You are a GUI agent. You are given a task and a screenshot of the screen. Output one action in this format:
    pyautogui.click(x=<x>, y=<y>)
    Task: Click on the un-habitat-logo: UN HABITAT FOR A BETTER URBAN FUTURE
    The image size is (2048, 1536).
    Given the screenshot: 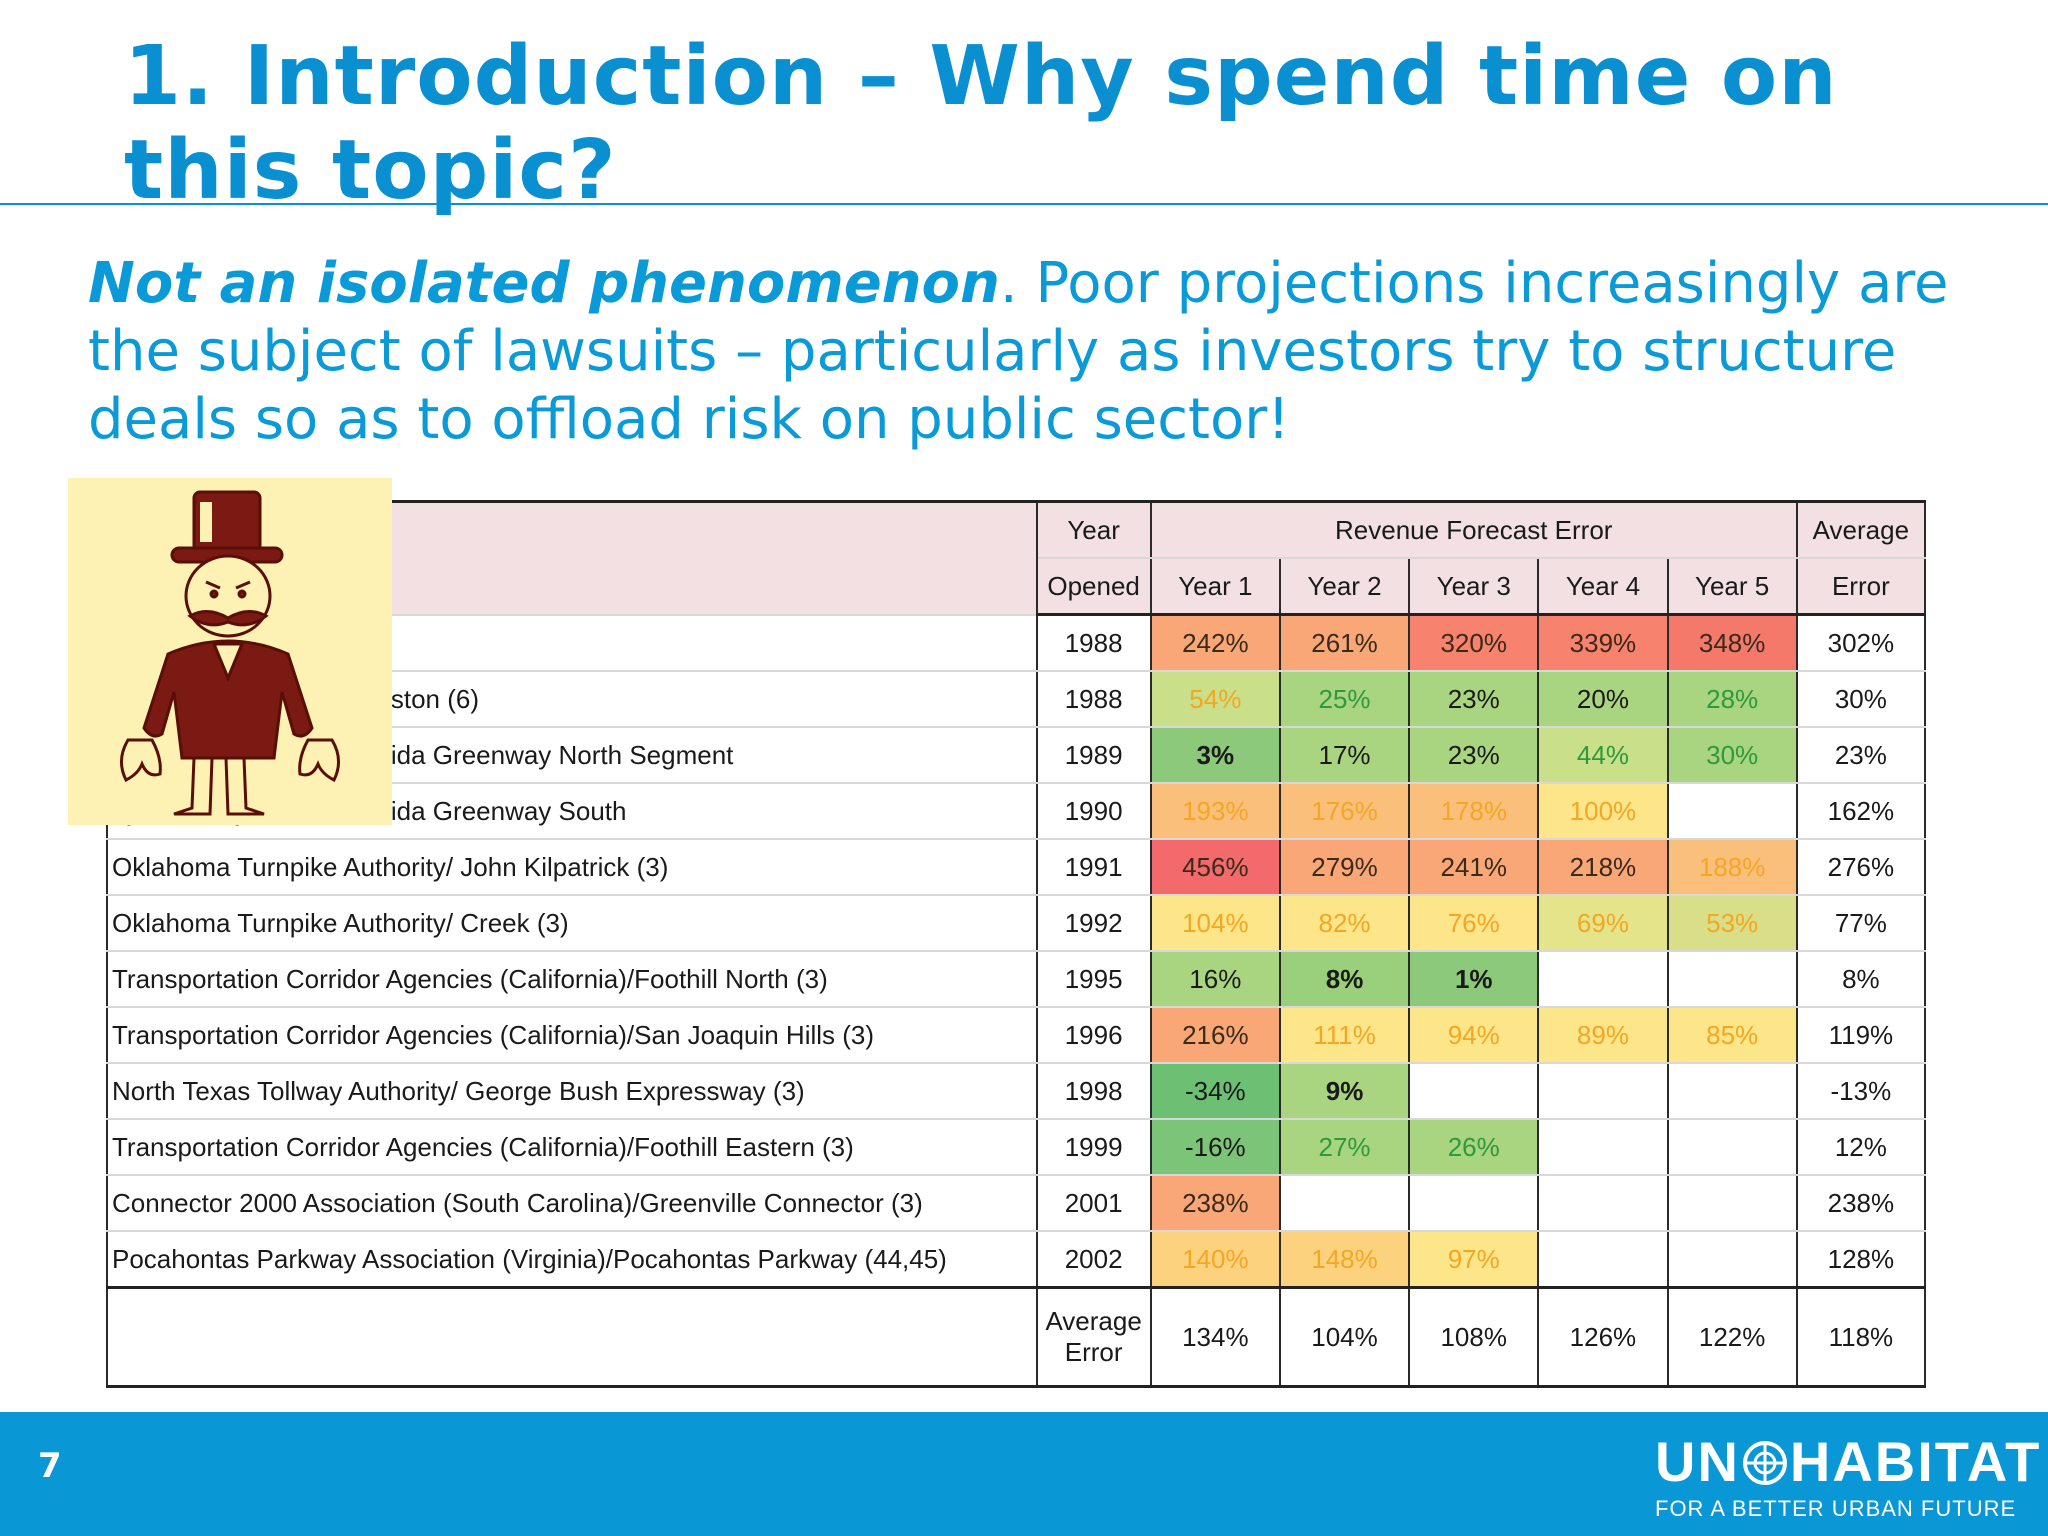 What is the action you would take?
    pyautogui.click(x=1848, y=1478)
    